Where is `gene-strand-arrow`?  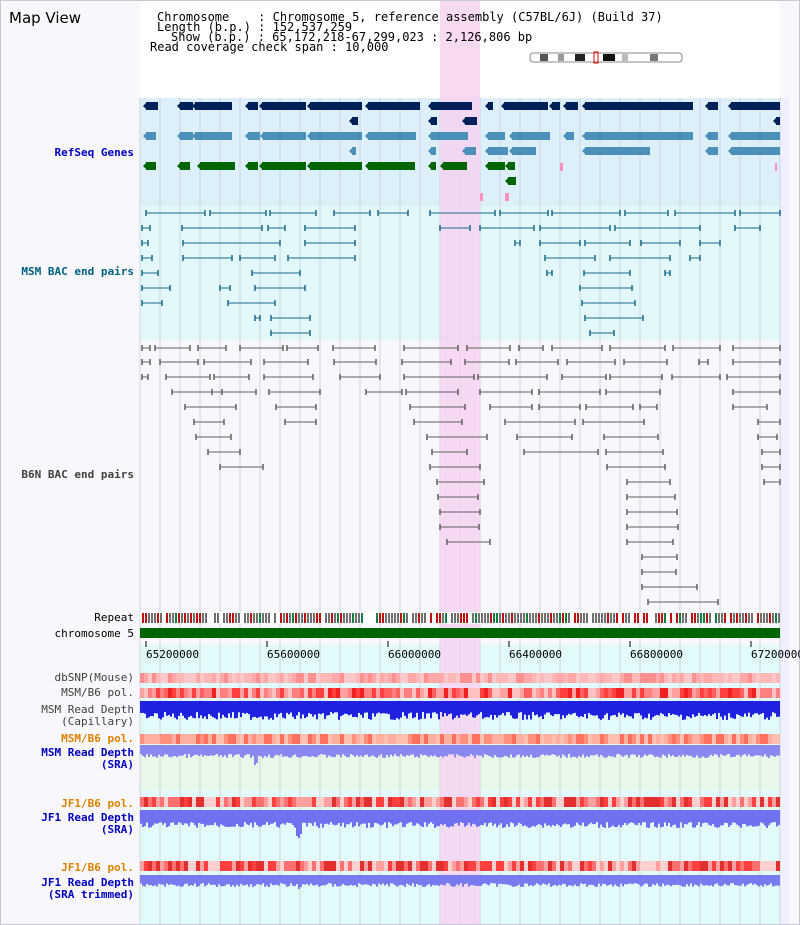 gene-strand-arrow is located at coordinates (442, 166).